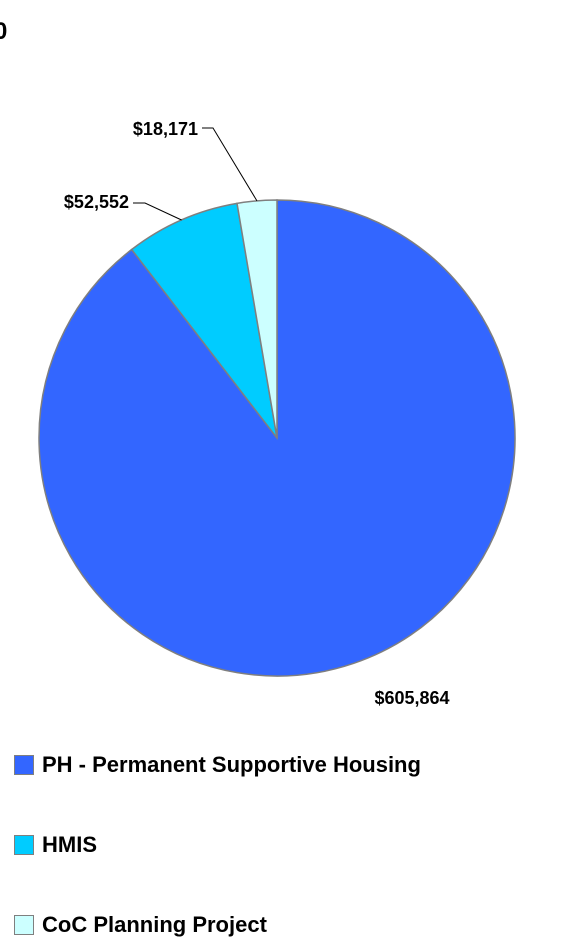 This screenshot has width=583, height=943. Describe the element at coordinates (411, 698) in the screenshot. I see `data-label-ph: $605,864` at that location.